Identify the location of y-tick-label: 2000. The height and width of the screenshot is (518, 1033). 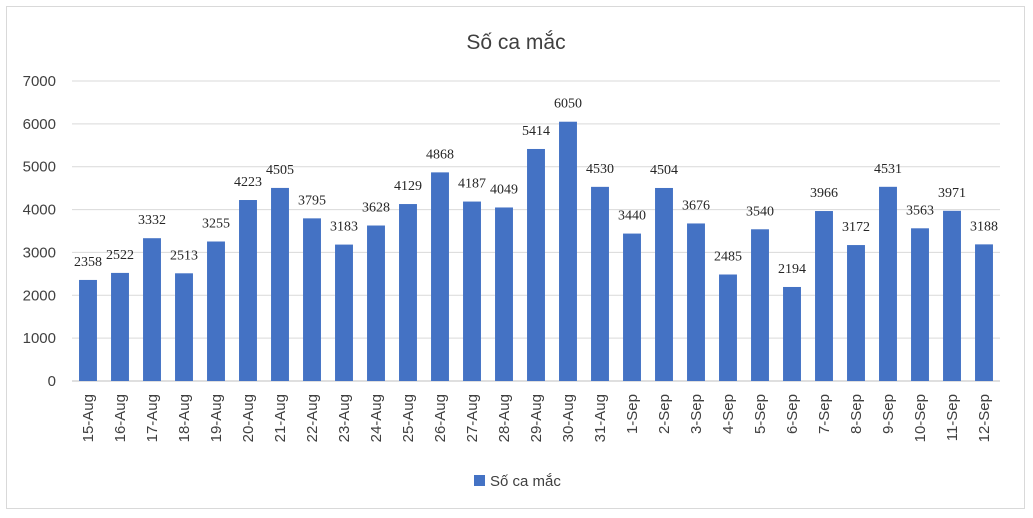
(39, 295).